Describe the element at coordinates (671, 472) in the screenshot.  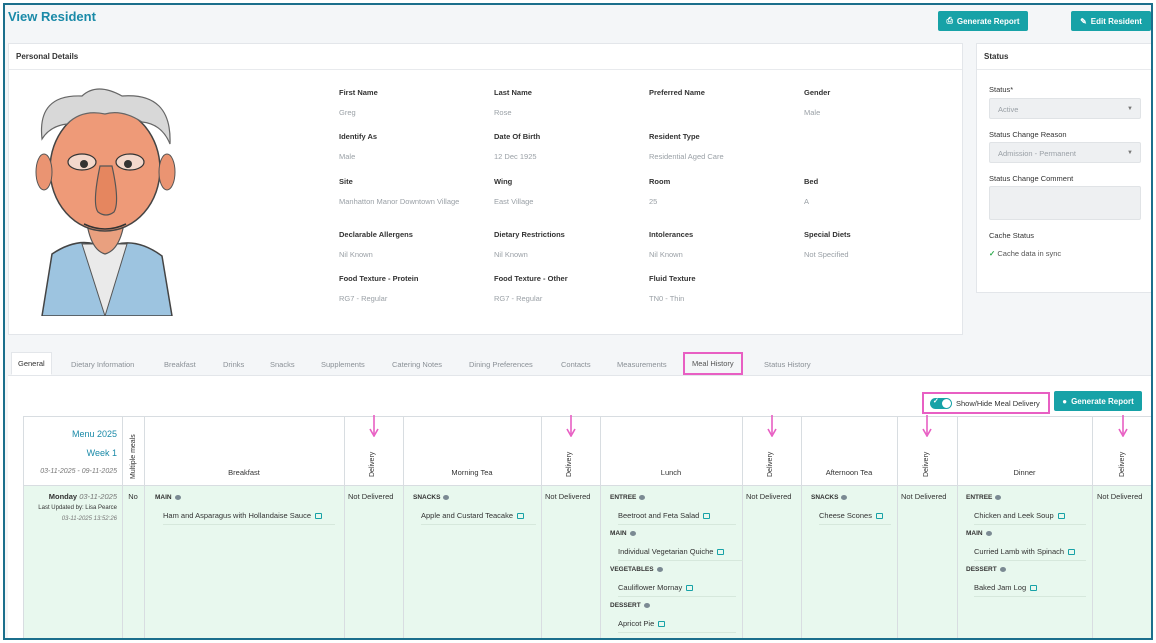
I see `lunch-header: Lunch` at that location.